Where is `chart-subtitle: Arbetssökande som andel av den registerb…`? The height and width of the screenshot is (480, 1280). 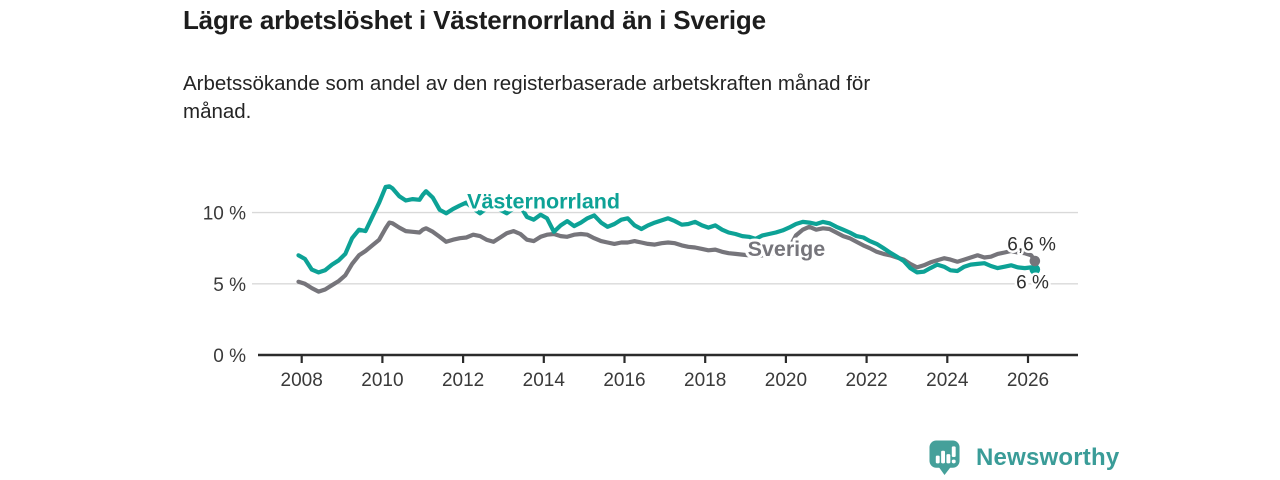
chart-subtitle: Arbetssökande som andel av den registerb… is located at coordinates (633, 98).